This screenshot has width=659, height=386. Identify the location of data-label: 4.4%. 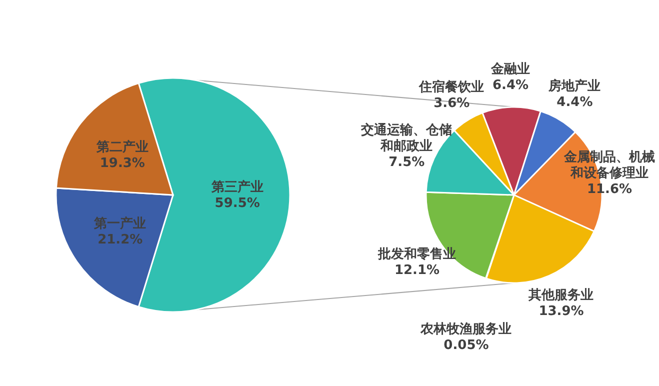
(574, 102).